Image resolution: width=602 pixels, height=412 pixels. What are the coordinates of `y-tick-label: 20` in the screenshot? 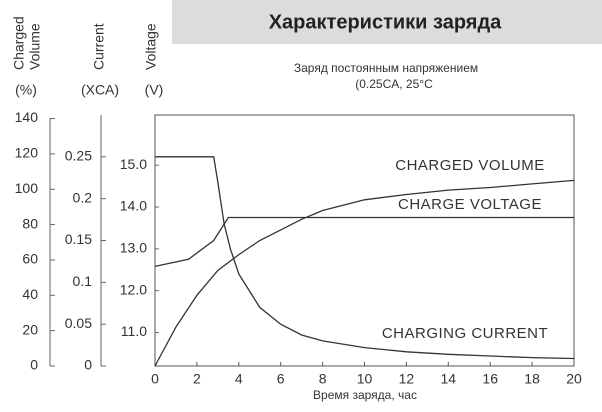 It's located at (30, 329).